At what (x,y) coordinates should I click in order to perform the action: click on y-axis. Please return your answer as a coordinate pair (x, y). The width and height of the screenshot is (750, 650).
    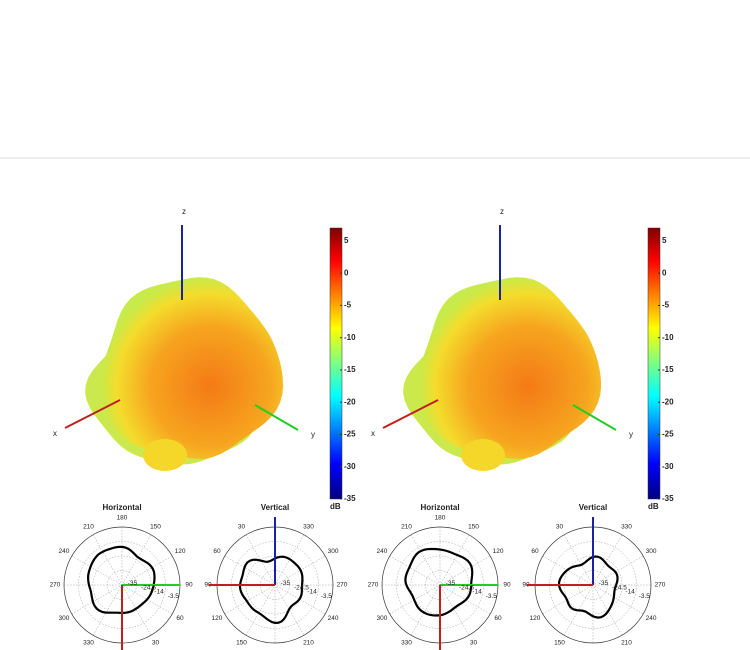
    Looking at the image, I should click on (594, 417).